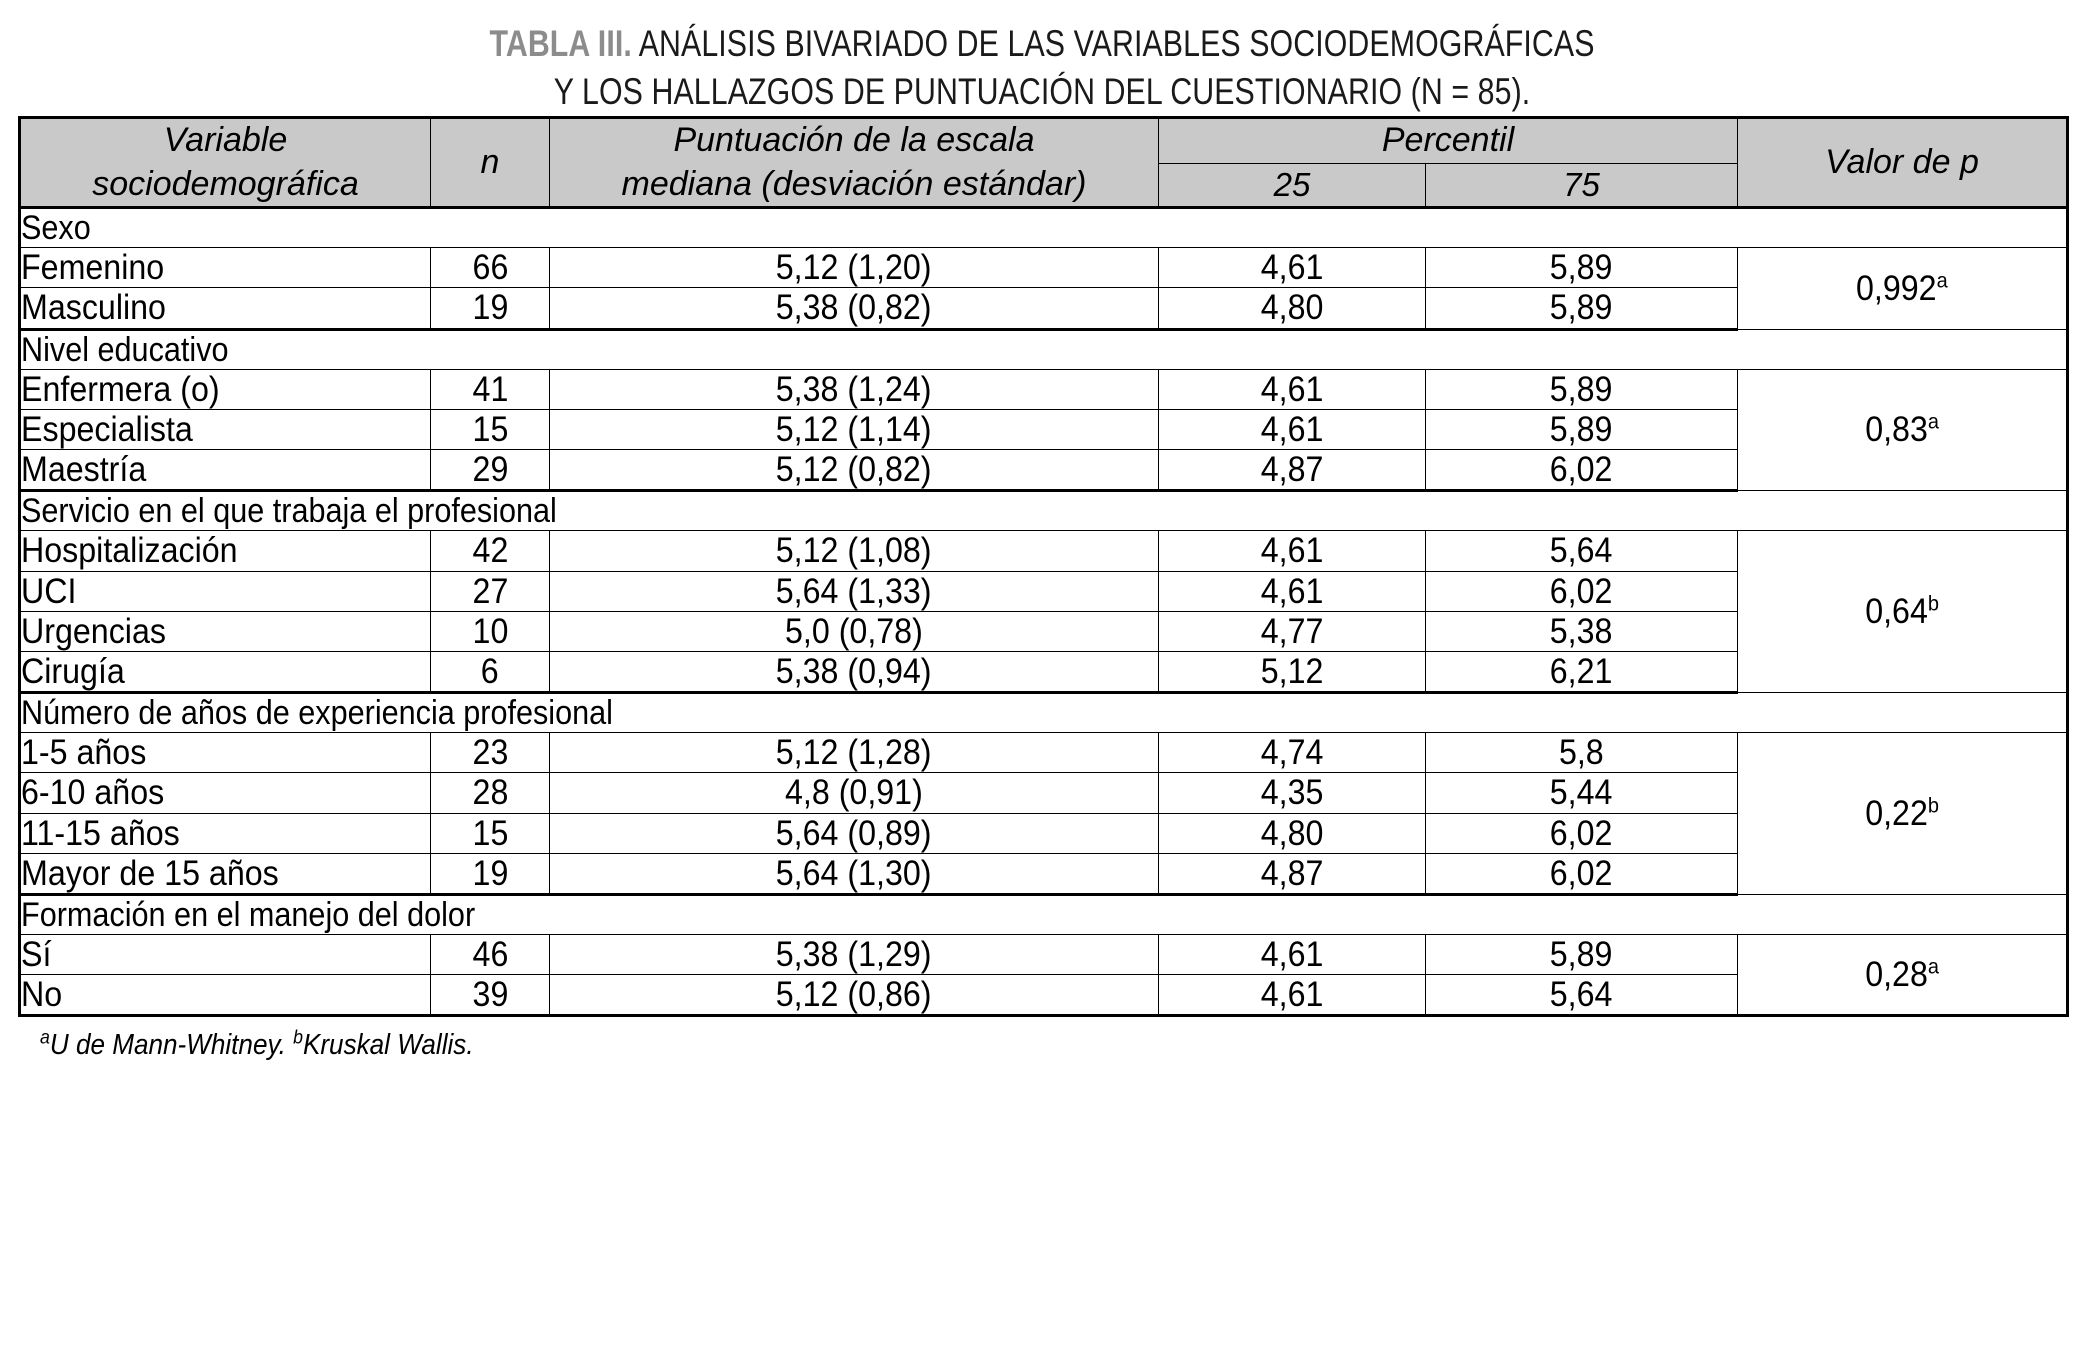  I want to click on table-row: Cirugía 6 5,38 (0,94) 5,12 6,21, so click(1043, 672).